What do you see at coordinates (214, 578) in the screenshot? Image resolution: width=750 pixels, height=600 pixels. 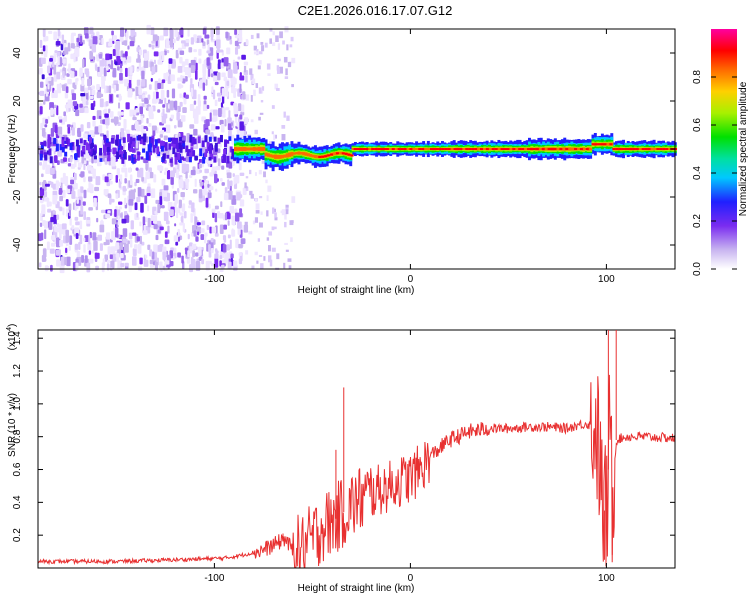 I see `snr-x-tick-label: -100` at bounding box center [214, 578].